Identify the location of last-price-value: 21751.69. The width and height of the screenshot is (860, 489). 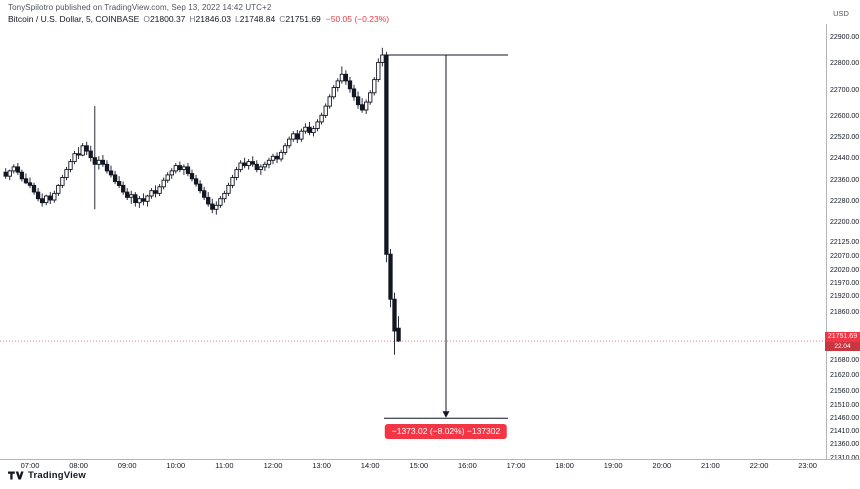
(842, 336).